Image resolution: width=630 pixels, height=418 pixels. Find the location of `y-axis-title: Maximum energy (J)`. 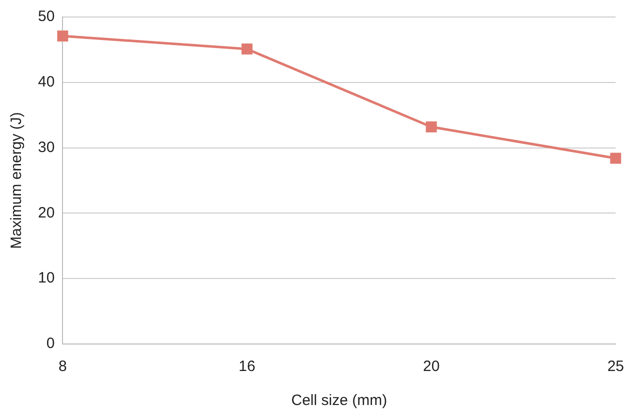

y-axis-title: Maximum energy (J) is located at coordinates (17, 180).